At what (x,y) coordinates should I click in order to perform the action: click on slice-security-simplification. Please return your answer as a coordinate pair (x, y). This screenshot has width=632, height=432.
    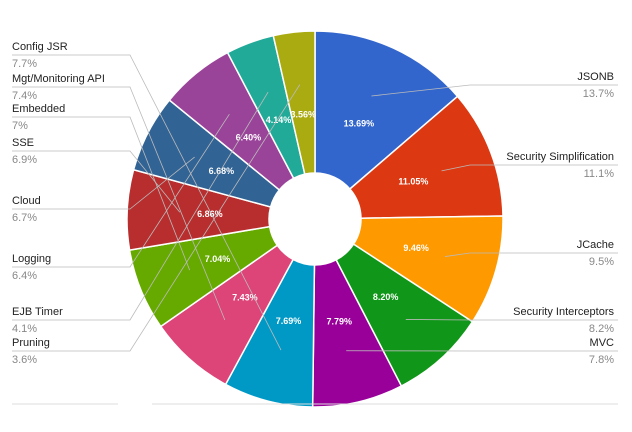
    Looking at the image, I should click on (426, 157).